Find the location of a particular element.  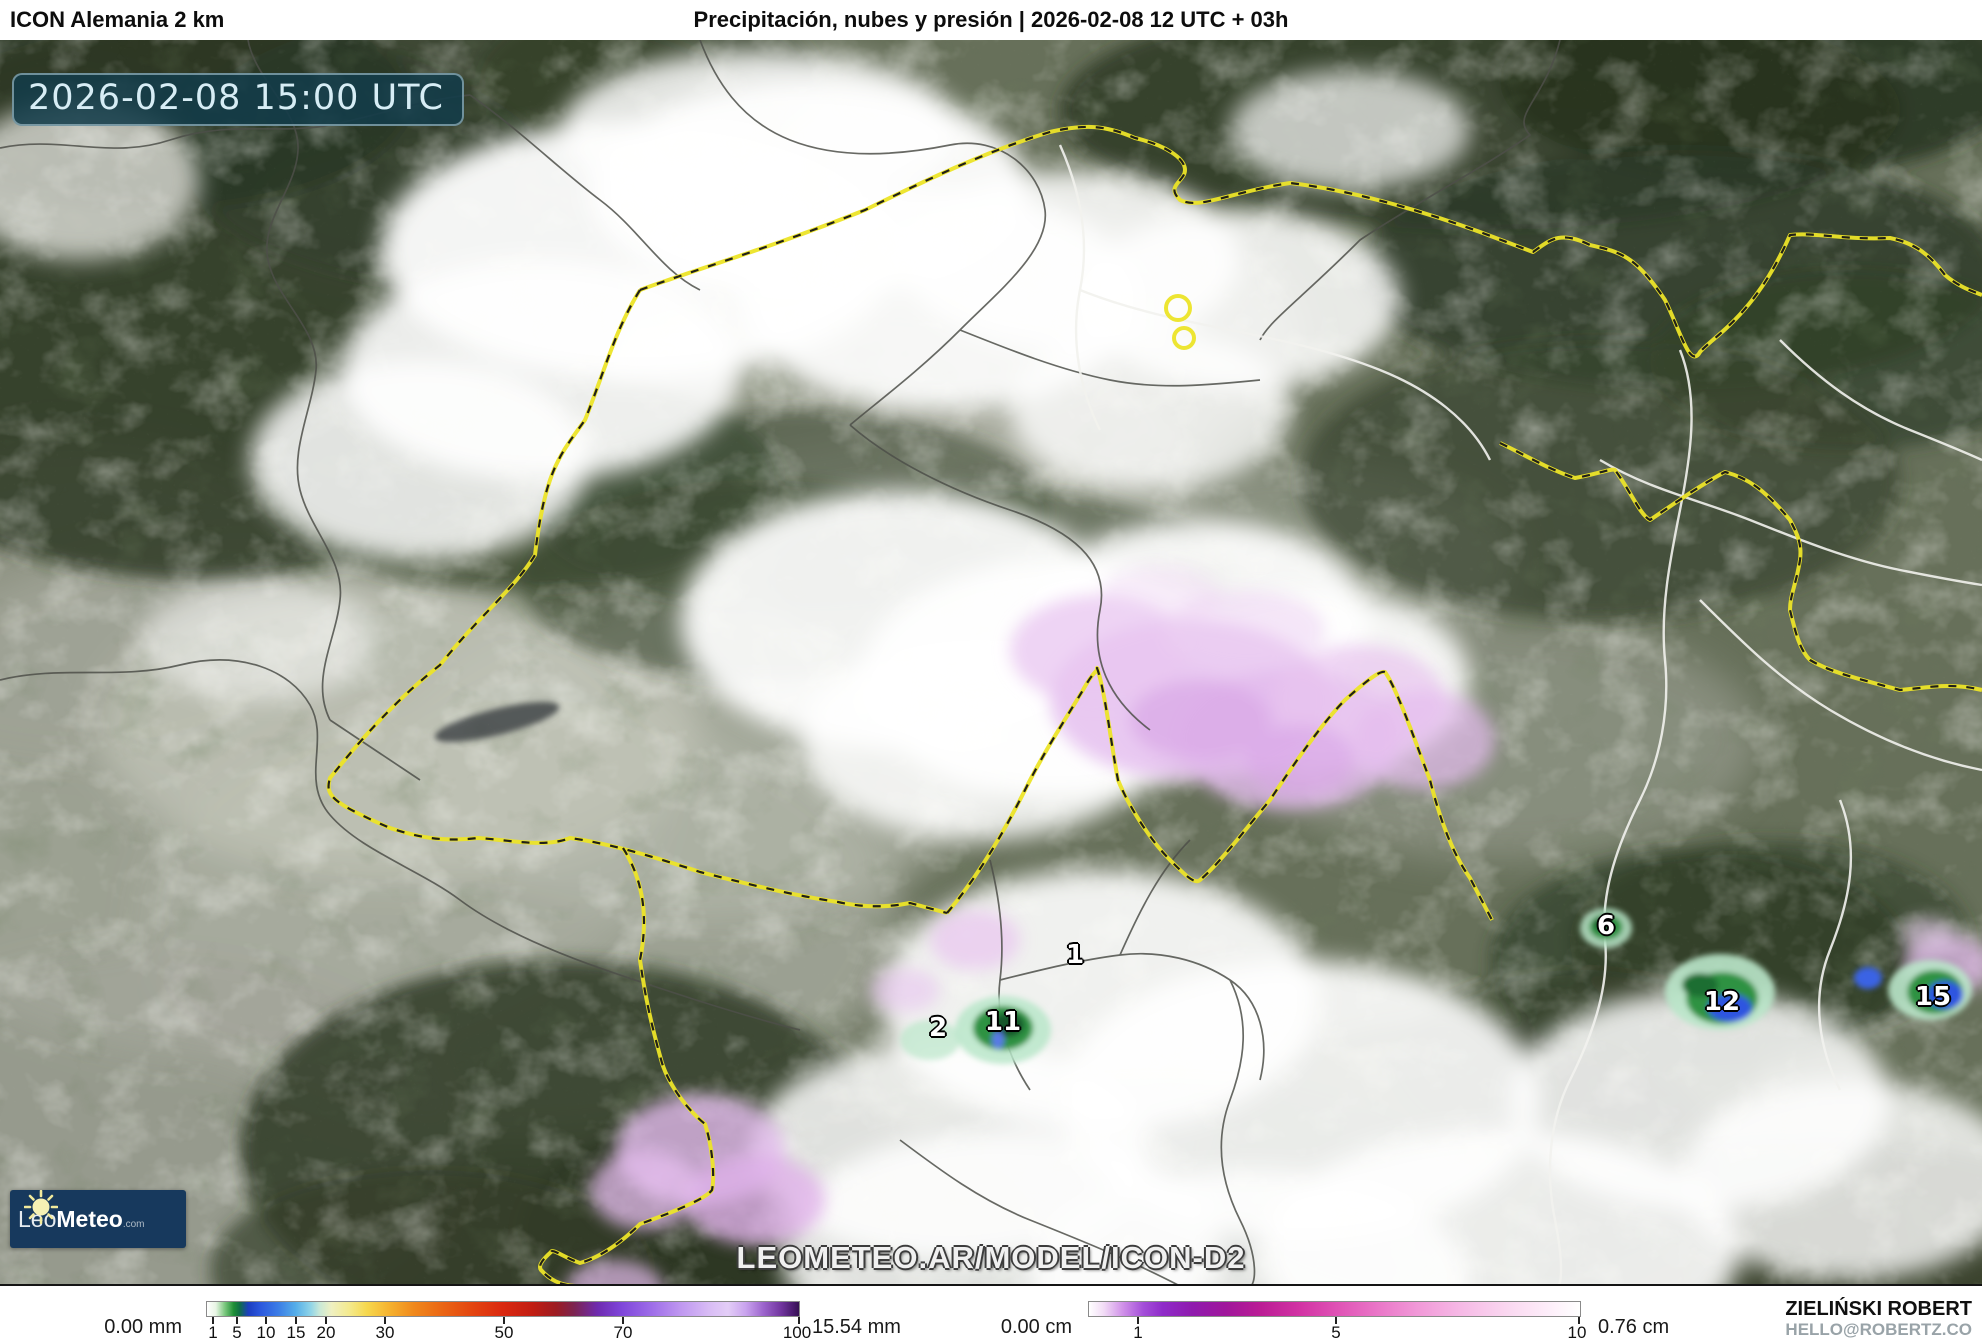

precip-value-label: 6 is located at coordinates (1606, 926).